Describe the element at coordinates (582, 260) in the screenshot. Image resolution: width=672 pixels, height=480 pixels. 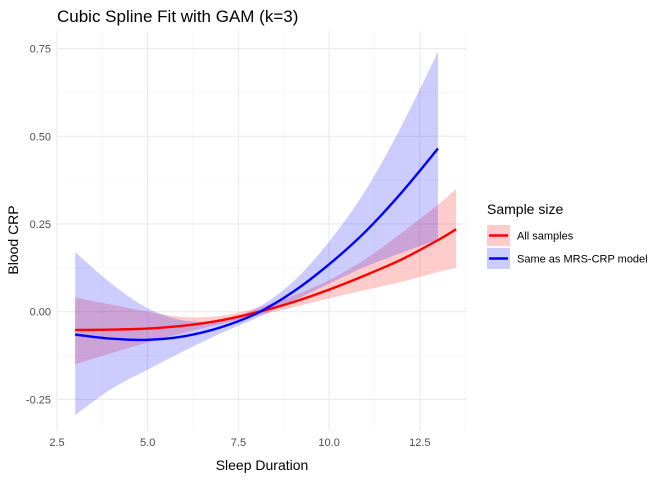
I see `legend-label: Same as MRS-CRP model` at that location.